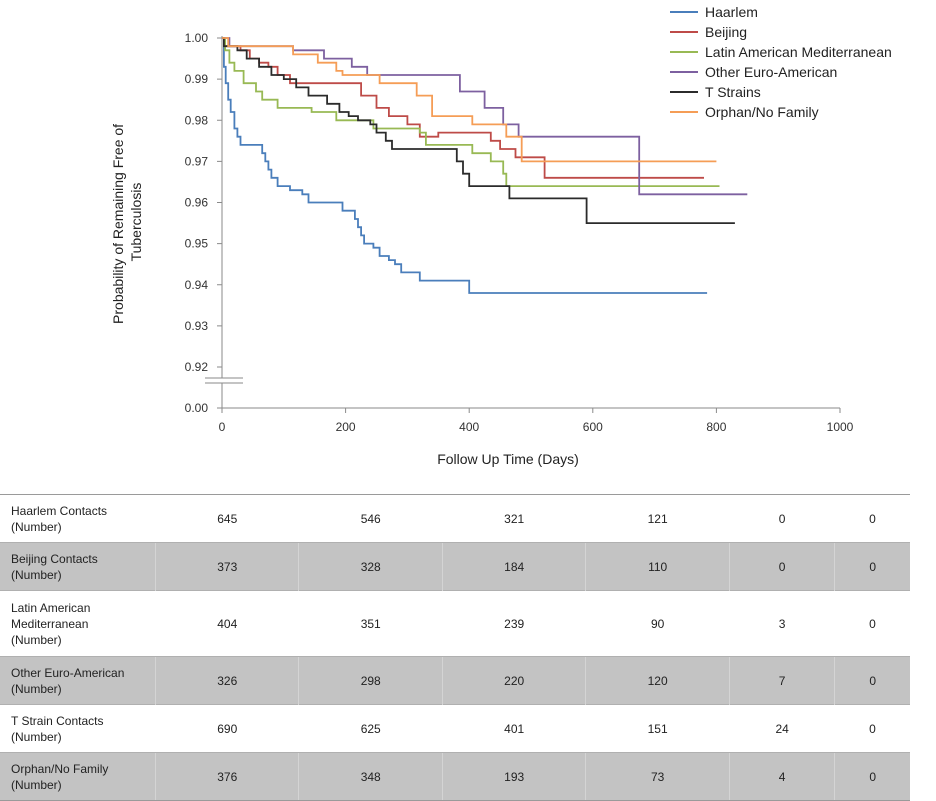 Image resolution: width=936 pixels, height=801 pixels. Describe the element at coordinates (657, 776) in the screenshot. I see `table-cell: 73` at that location.